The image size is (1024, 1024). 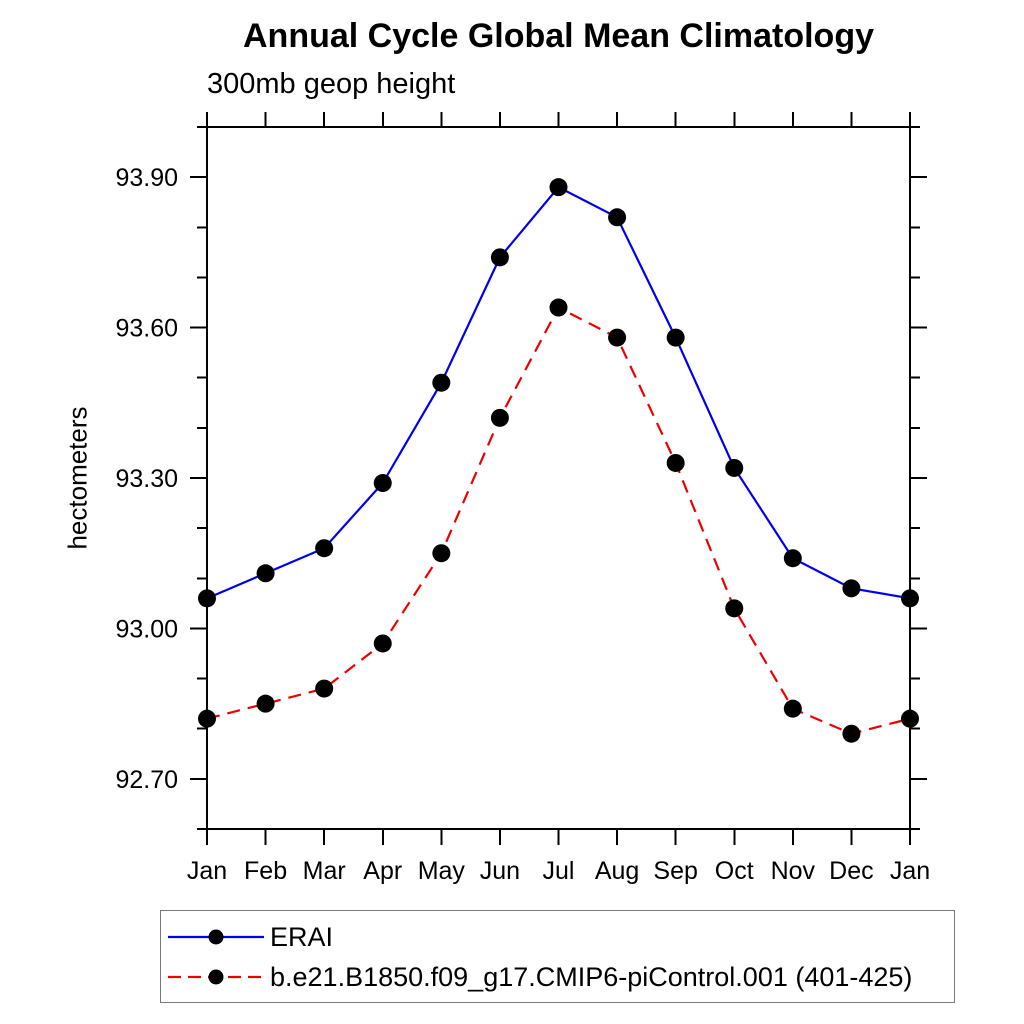 I want to click on x-tick-label: Sep, so click(x=675, y=871).